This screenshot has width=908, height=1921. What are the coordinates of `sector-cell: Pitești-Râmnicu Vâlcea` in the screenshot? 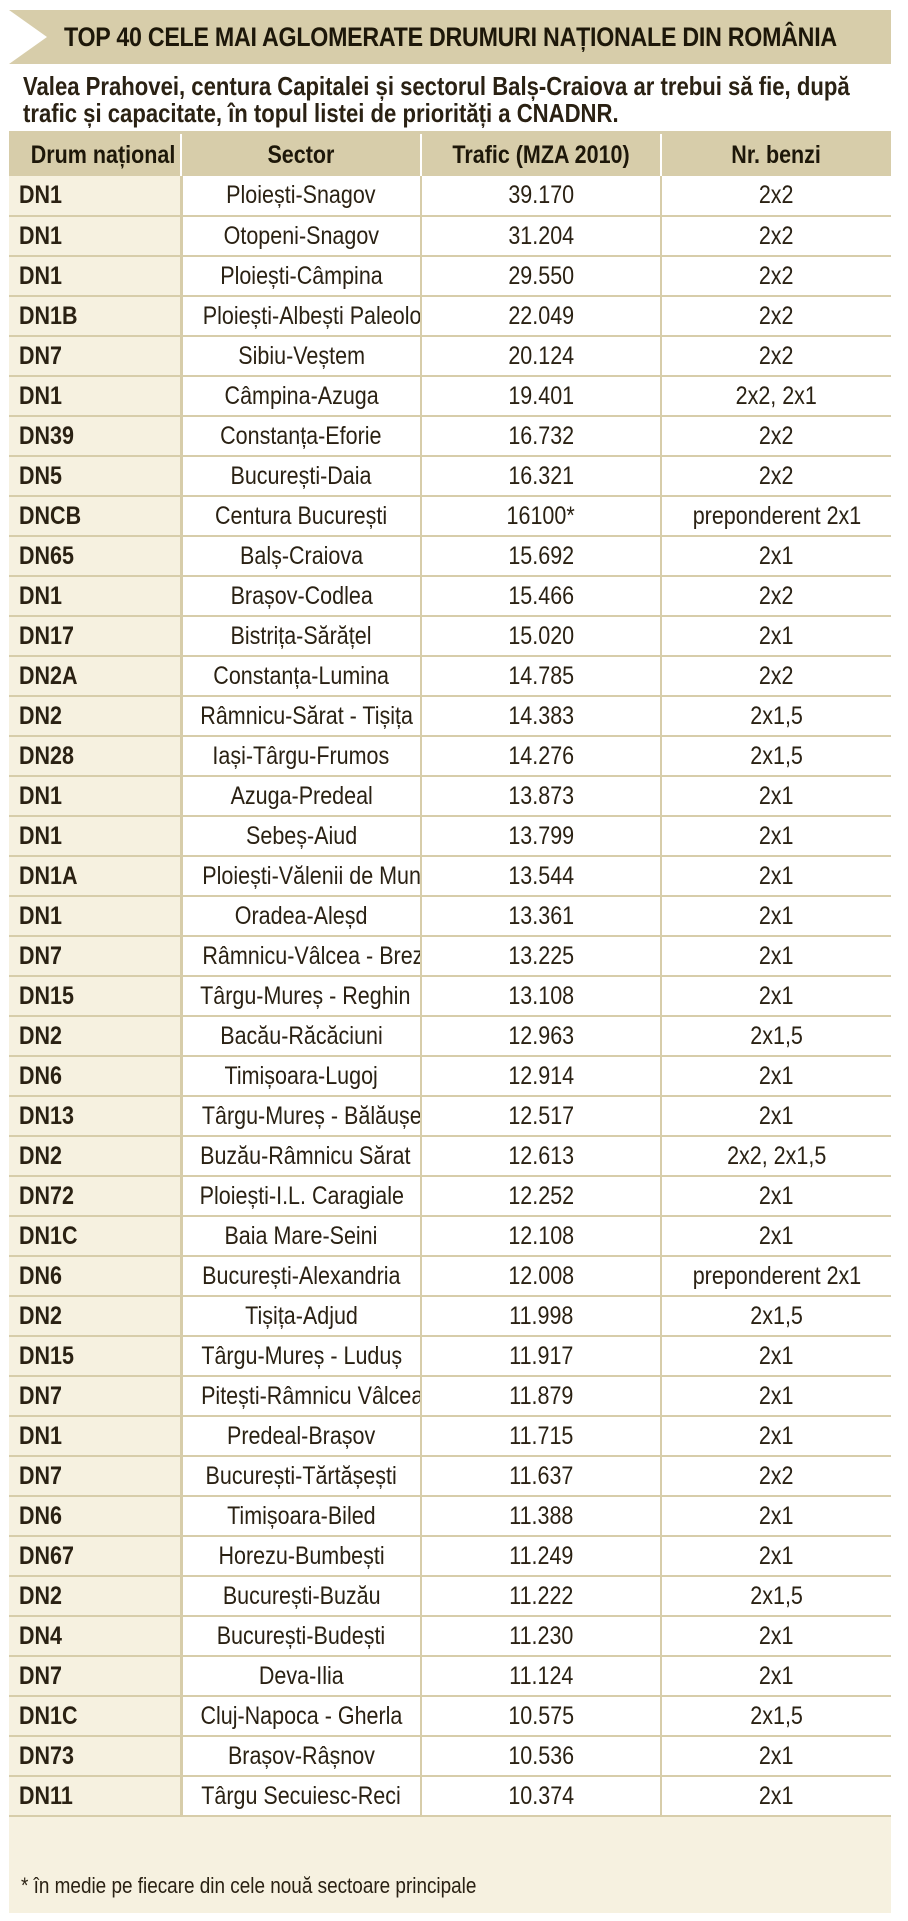 It's located at (301, 1396).